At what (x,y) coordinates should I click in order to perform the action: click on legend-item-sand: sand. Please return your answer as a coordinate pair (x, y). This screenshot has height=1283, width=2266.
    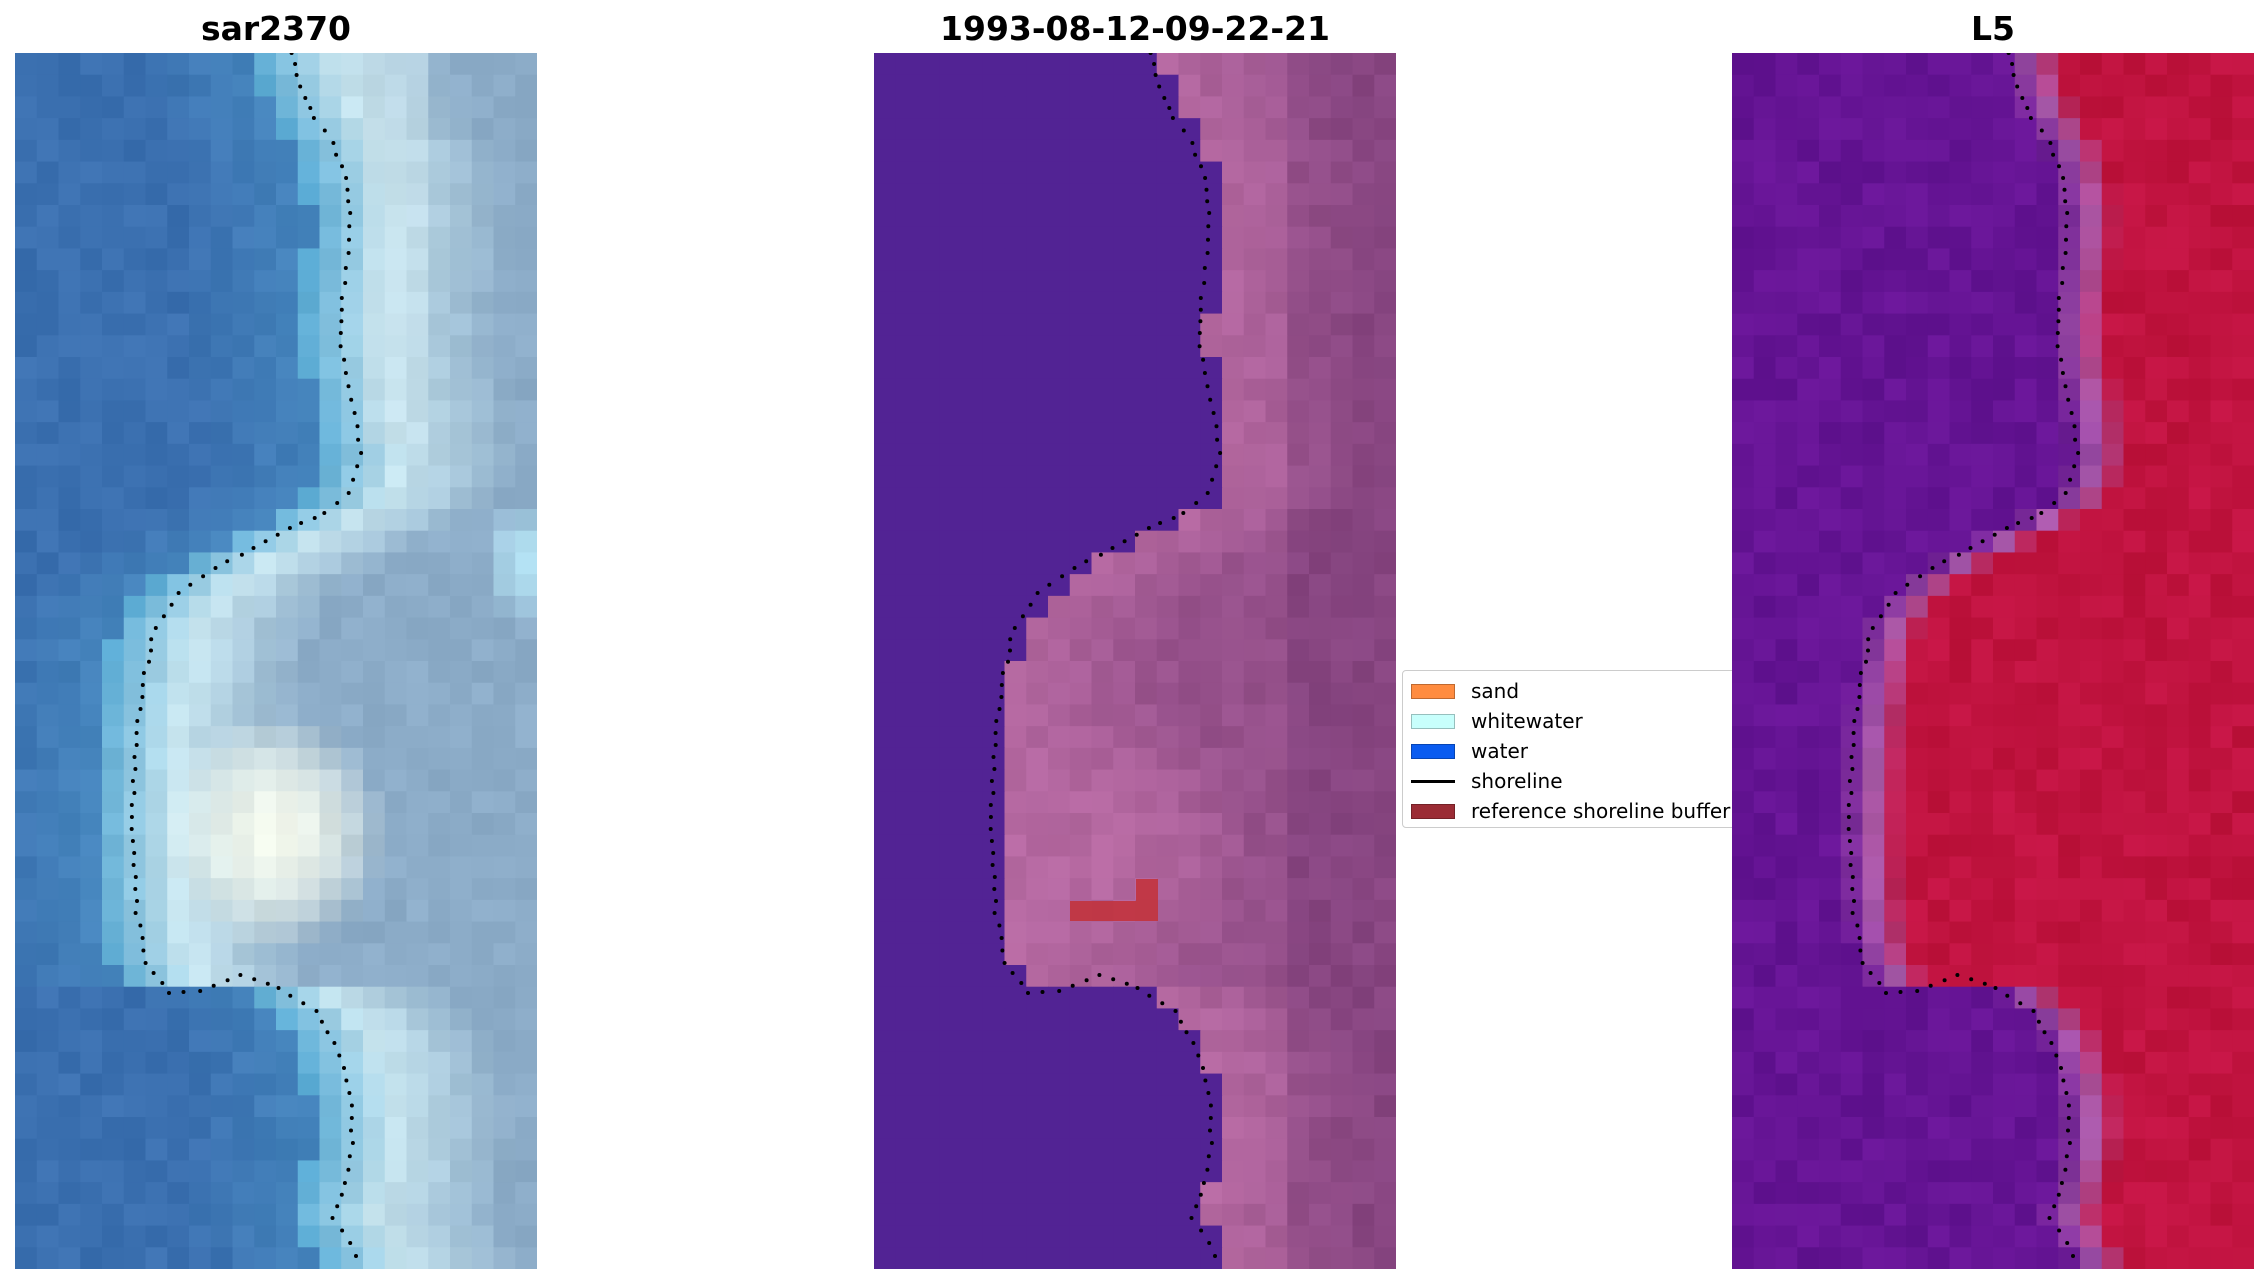
    Looking at the image, I should click on (1576, 691).